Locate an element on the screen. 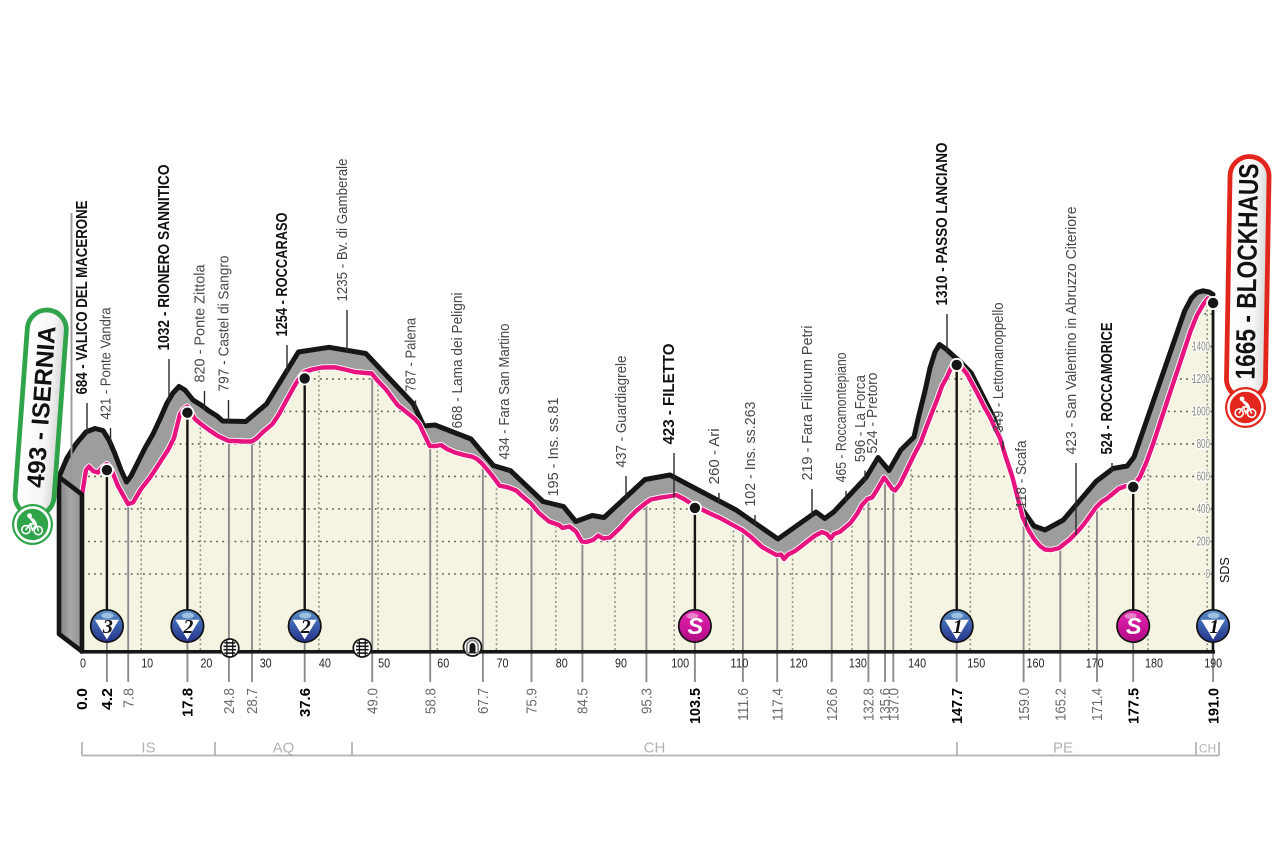  svg-text: 159.0 is located at coordinates (1025, 704).